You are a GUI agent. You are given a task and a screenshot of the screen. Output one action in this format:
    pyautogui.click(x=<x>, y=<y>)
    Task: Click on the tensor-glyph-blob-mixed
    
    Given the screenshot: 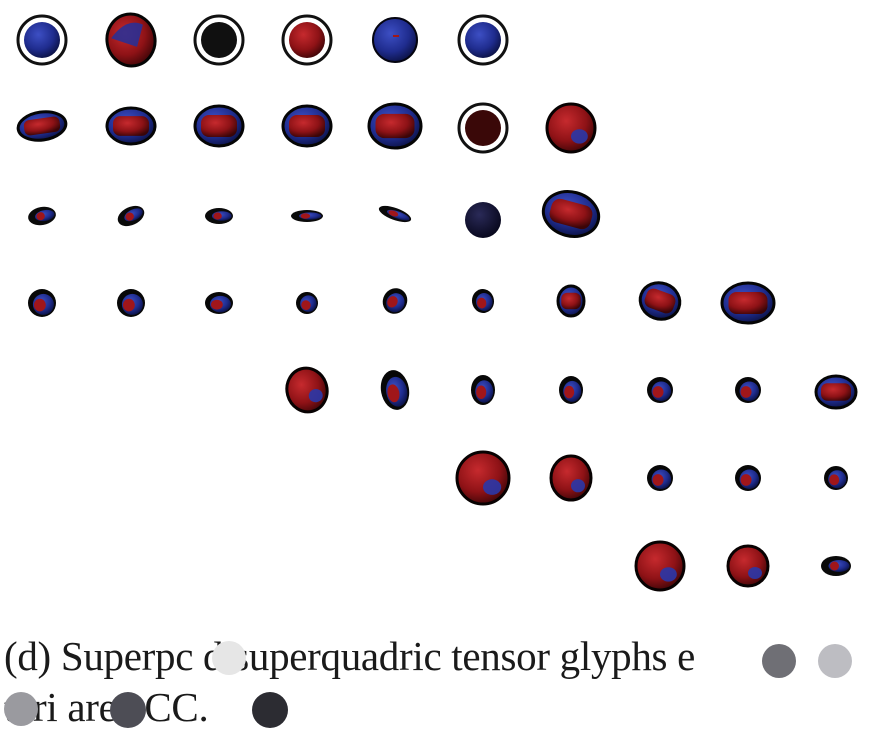 What is the action you would take?
    pyautogui.click(x=131, y=40)
    